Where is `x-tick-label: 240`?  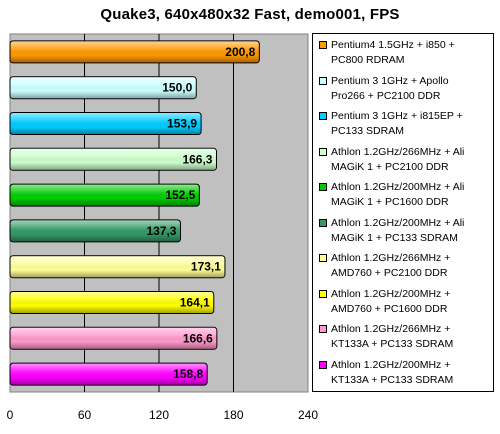 x-tick-label: 240 is located at coordinates (308, 415).